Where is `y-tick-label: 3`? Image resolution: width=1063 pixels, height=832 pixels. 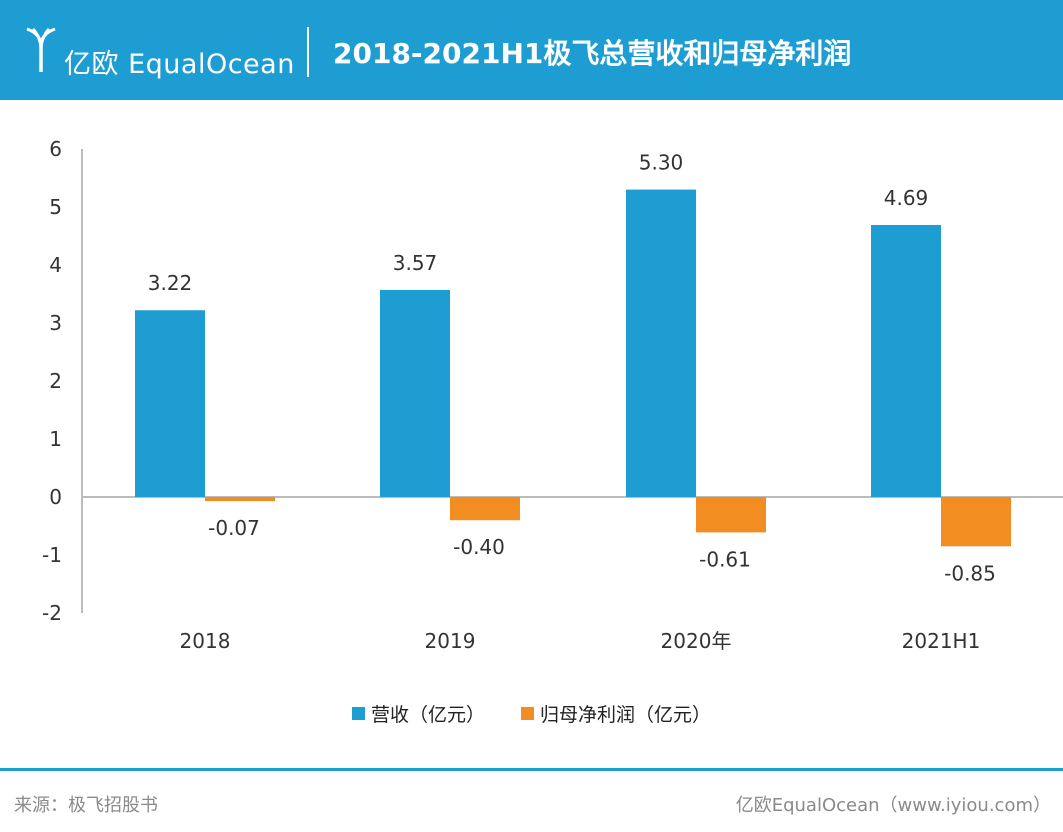 y-tick-label: 3 is located at coordinates (55, 323).